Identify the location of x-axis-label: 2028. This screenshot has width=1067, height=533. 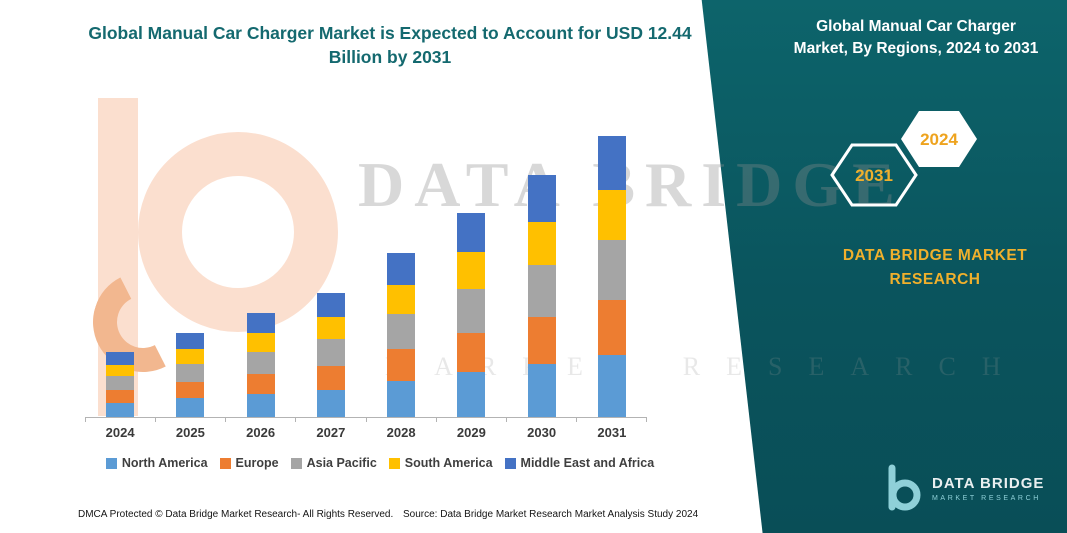
(401, 432).